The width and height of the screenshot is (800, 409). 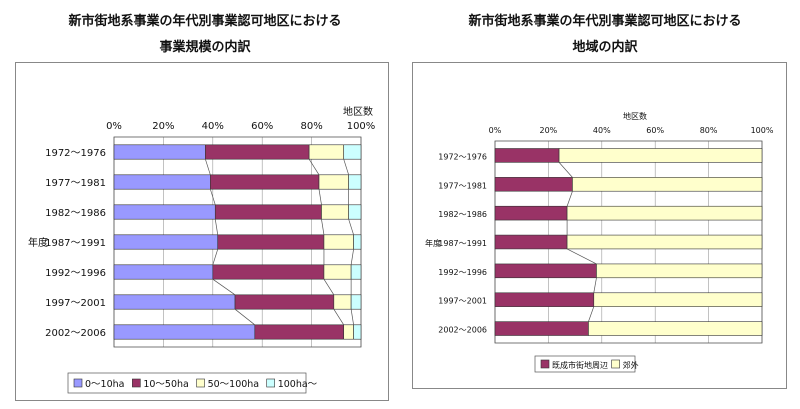 I want to click on left-chart-category-label: 1972～1976, so click(x=75, y=153).